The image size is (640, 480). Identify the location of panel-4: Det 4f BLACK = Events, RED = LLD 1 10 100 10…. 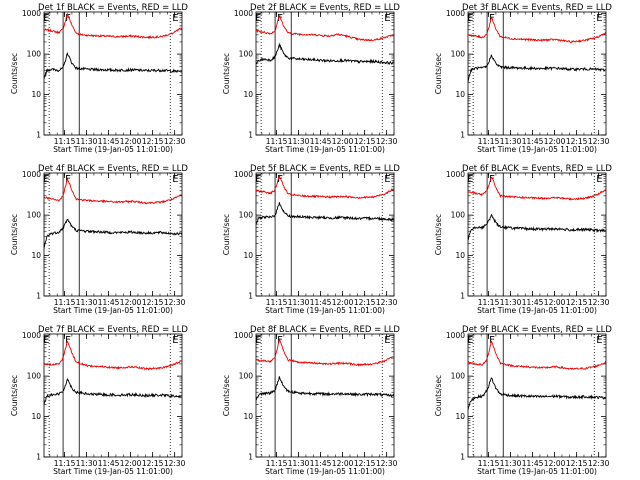
(99, 239).